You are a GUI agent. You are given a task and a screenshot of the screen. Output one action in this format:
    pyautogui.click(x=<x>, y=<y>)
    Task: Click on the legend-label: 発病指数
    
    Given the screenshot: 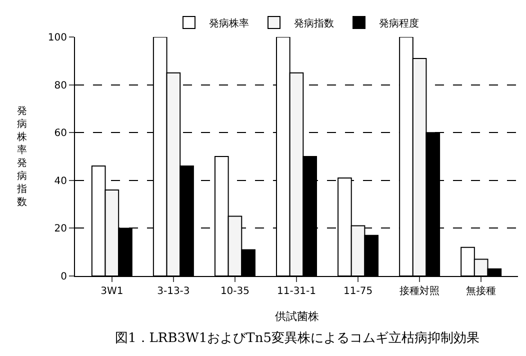 What is the action you would take?
    pyautogui.click(x=314, y=23)
    